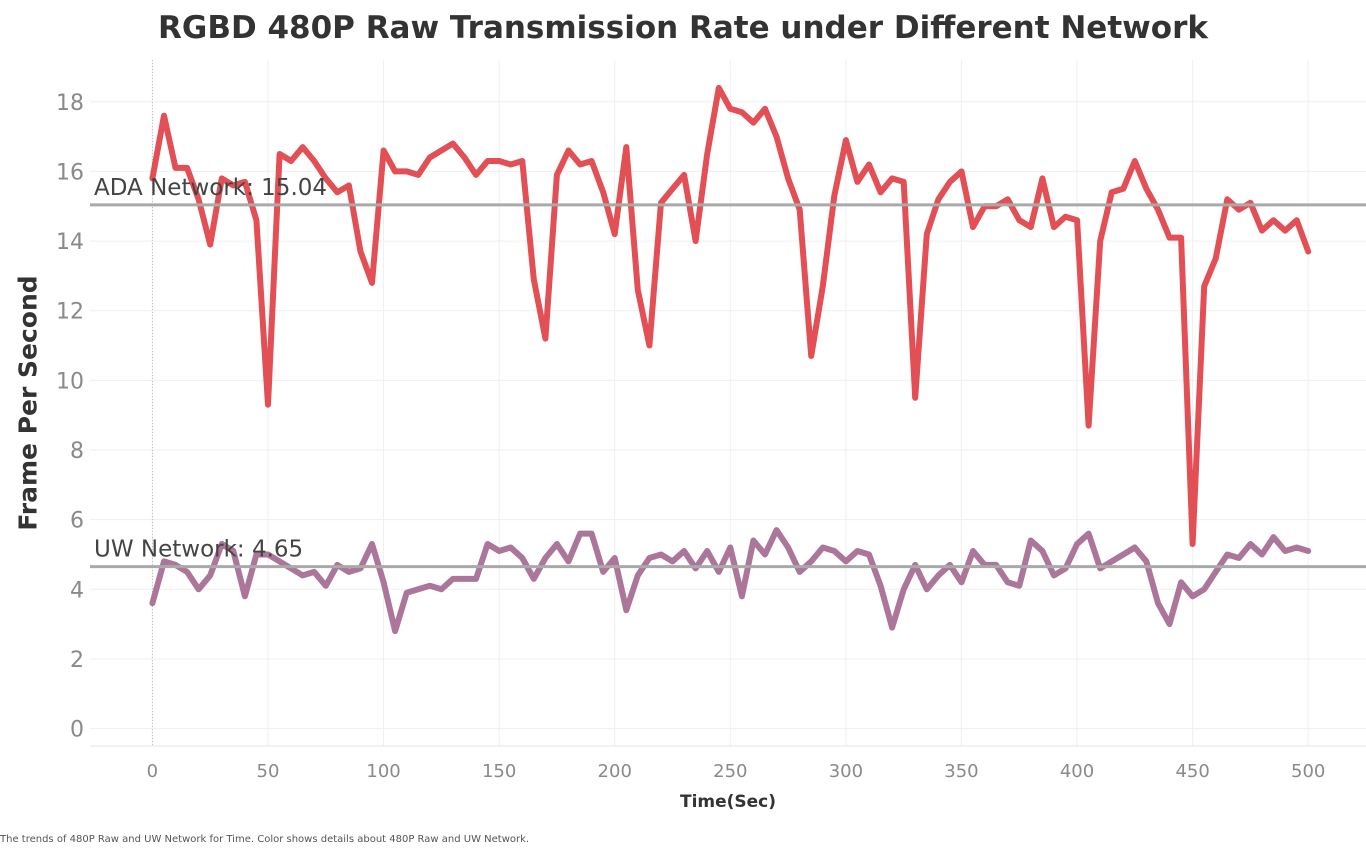  I want to click on y-tick-label: 14, so click(70, 242).